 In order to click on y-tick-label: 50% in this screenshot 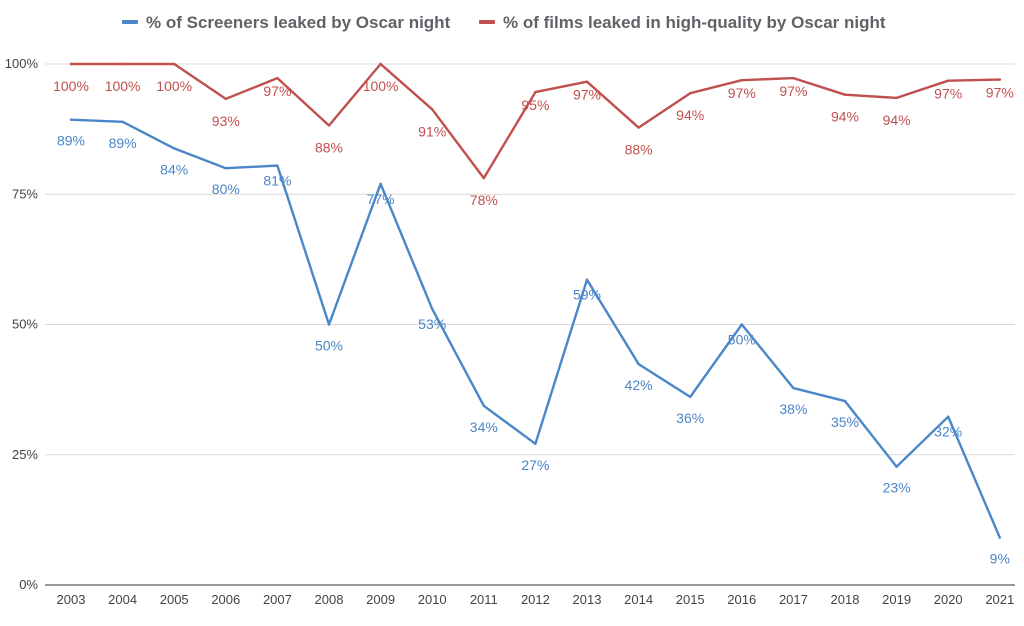, I will do `click(25, 324)`.